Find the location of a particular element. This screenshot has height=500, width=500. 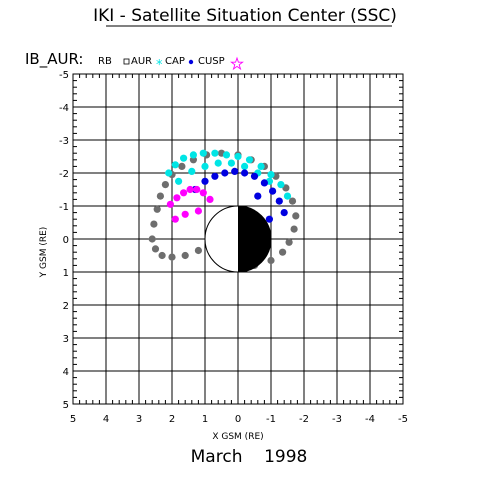

y-tick-label: -4 is located at coordinates (64, 108).